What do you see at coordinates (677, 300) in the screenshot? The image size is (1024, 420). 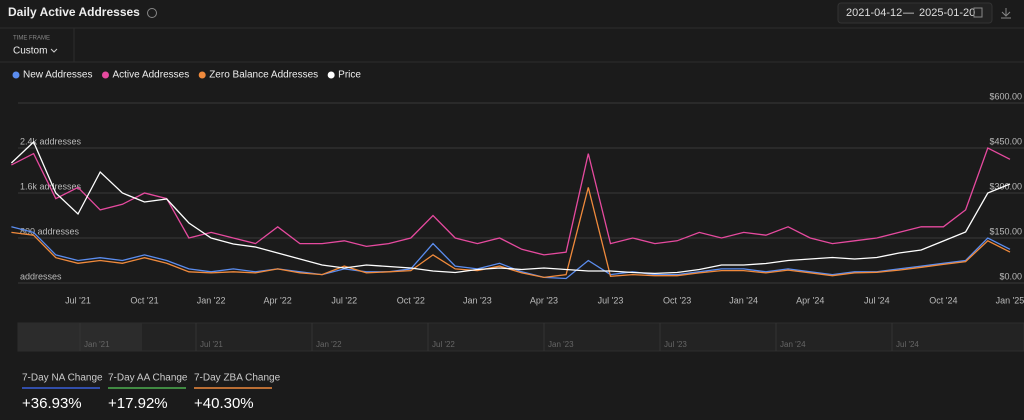 I see `x-tick-label: Oct '23` at bounding box center [677, 300].